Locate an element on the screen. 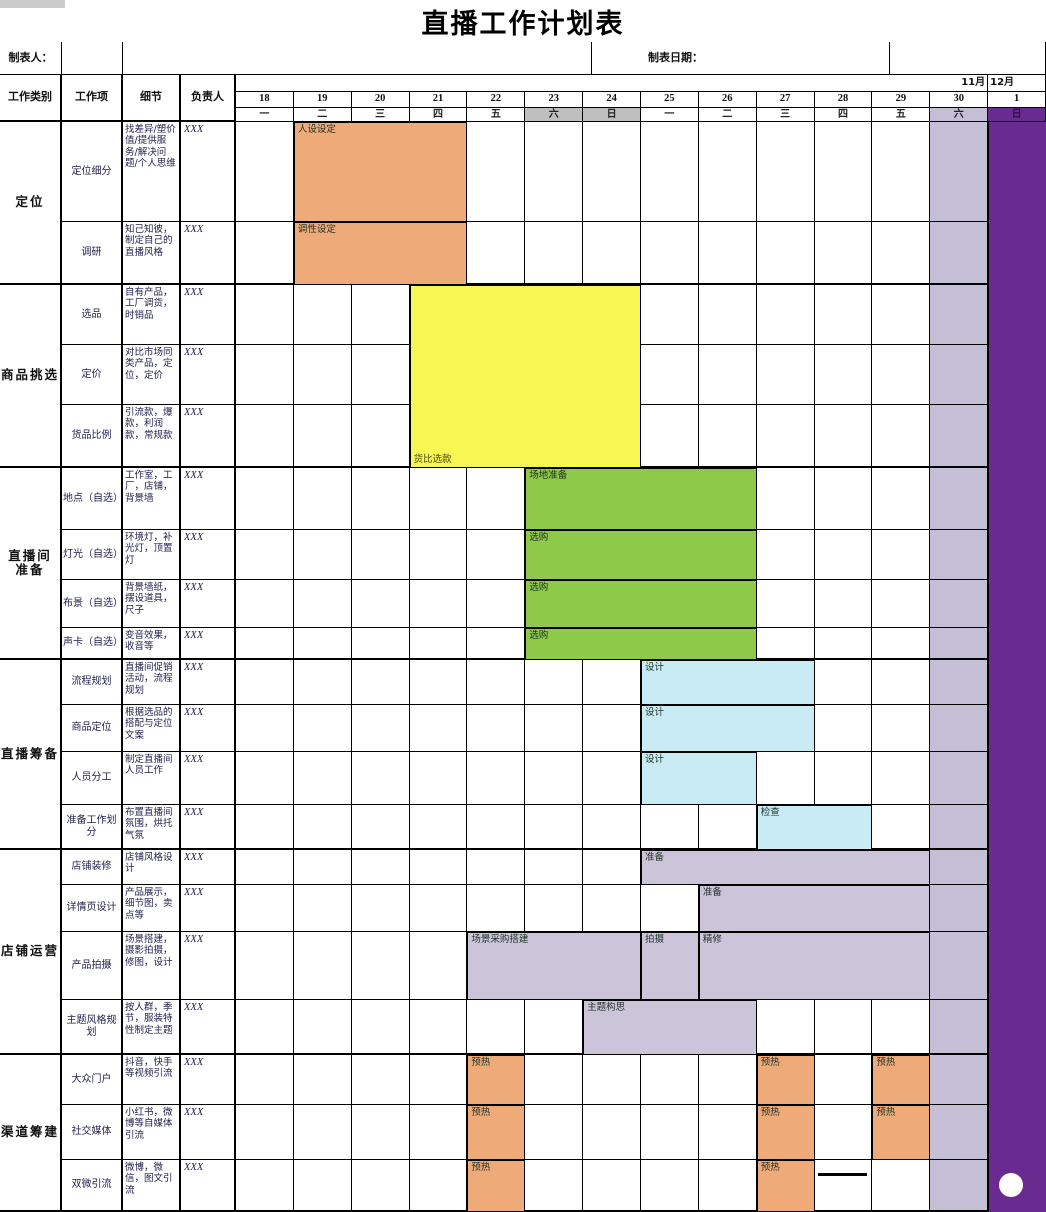 The width and height of the screenshot is (1046, 1212). work-item-cell: 定价 is located at coordinates (92, 375).